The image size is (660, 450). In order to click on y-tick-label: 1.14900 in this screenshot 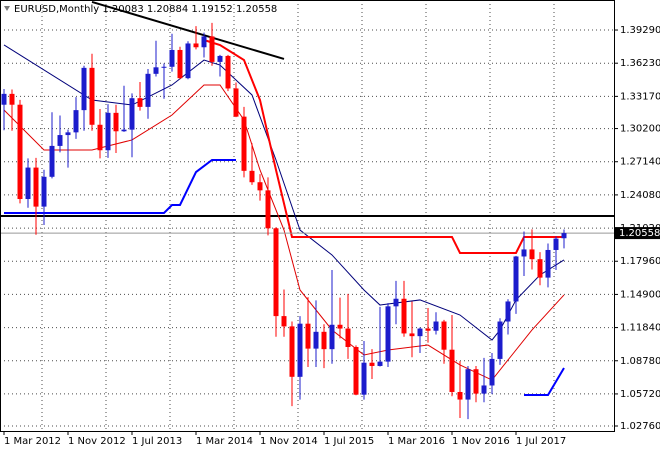, I will do `click(640, 294)`.